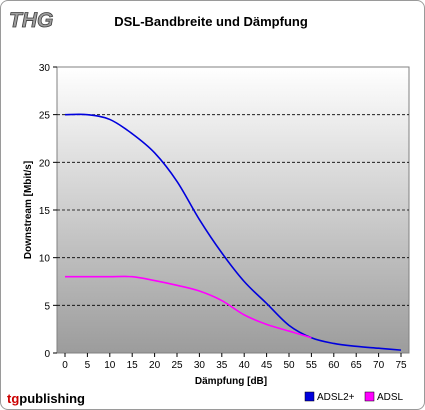 The height and width of the screenshot is (410, 425). I want to click on y-tick-label-25: 25, so click(45, 116).